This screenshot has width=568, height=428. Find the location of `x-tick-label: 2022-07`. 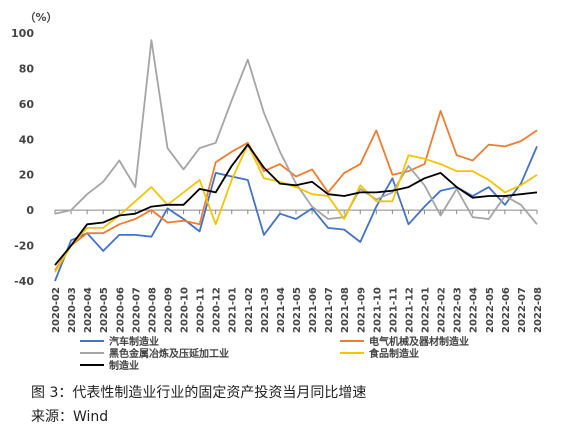

x-tick-label: 2022-07 is located at coordinates (522, 310).